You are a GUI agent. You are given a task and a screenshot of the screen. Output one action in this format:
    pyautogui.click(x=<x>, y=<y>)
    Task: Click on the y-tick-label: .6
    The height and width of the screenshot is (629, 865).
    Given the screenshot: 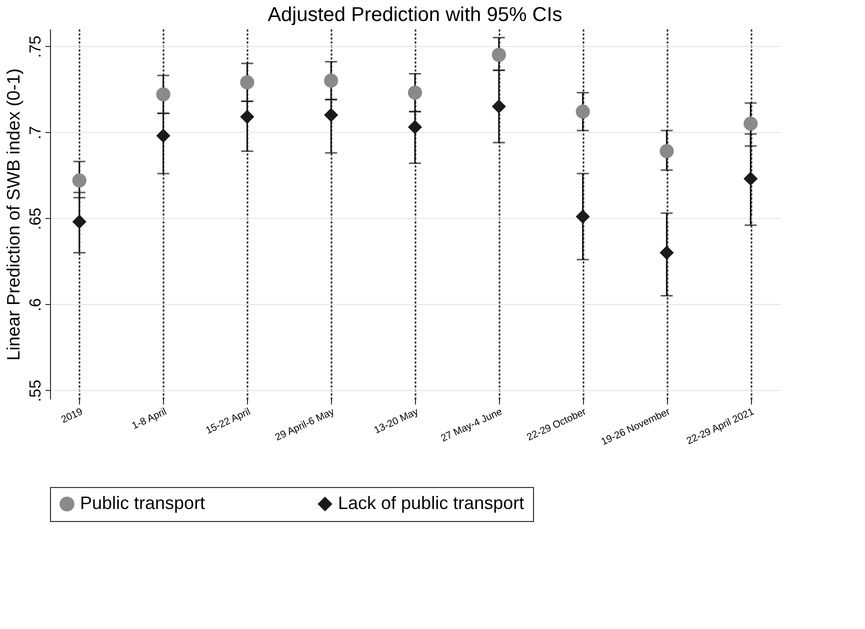 What is the action you would take?
    pyautogui.click(x=36, y=305)
    